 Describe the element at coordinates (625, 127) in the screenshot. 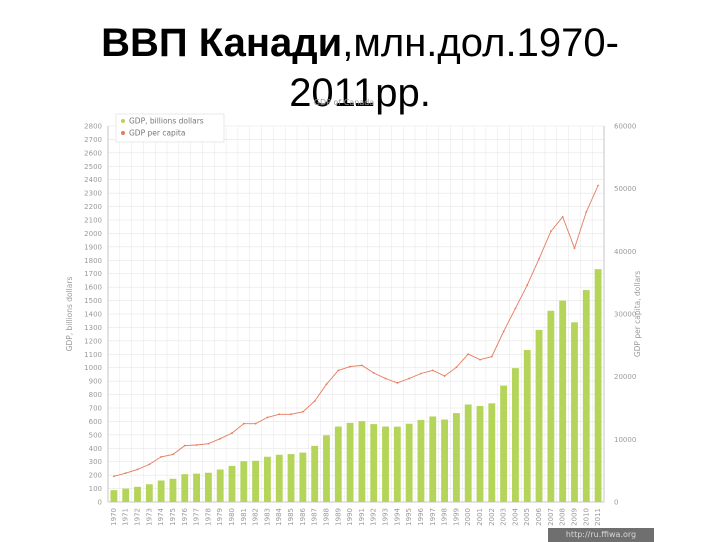

I see `y2-tick-label: 60000` at that location.